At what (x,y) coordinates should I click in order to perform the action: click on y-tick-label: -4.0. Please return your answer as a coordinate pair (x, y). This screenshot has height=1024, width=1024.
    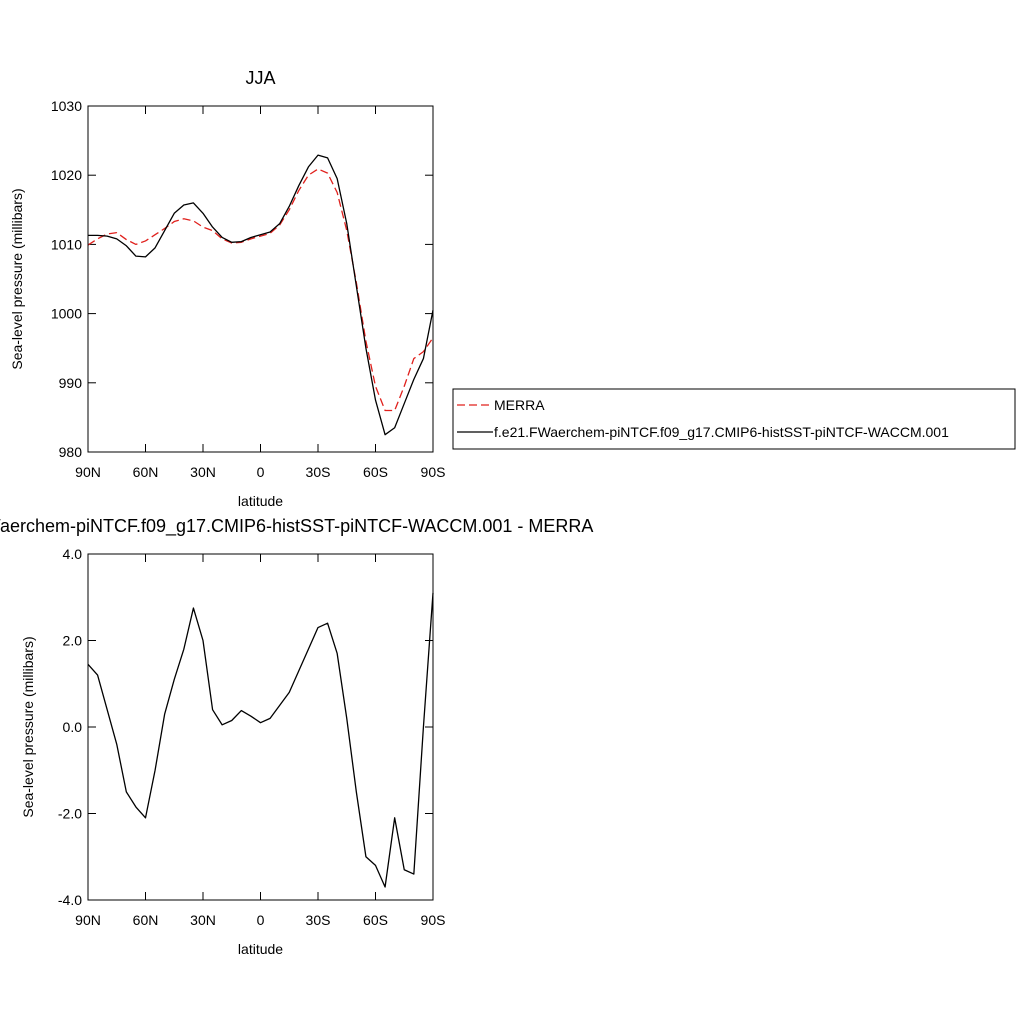
    Looking at the image, I should click on (70, 900).